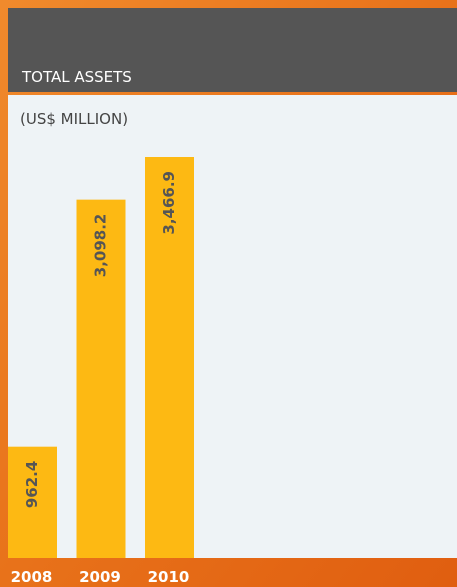  What do you see at coordinates (32, 577) in the screenshot?
I see `x-tick-label: 2008` at bounding box center [32, 577].